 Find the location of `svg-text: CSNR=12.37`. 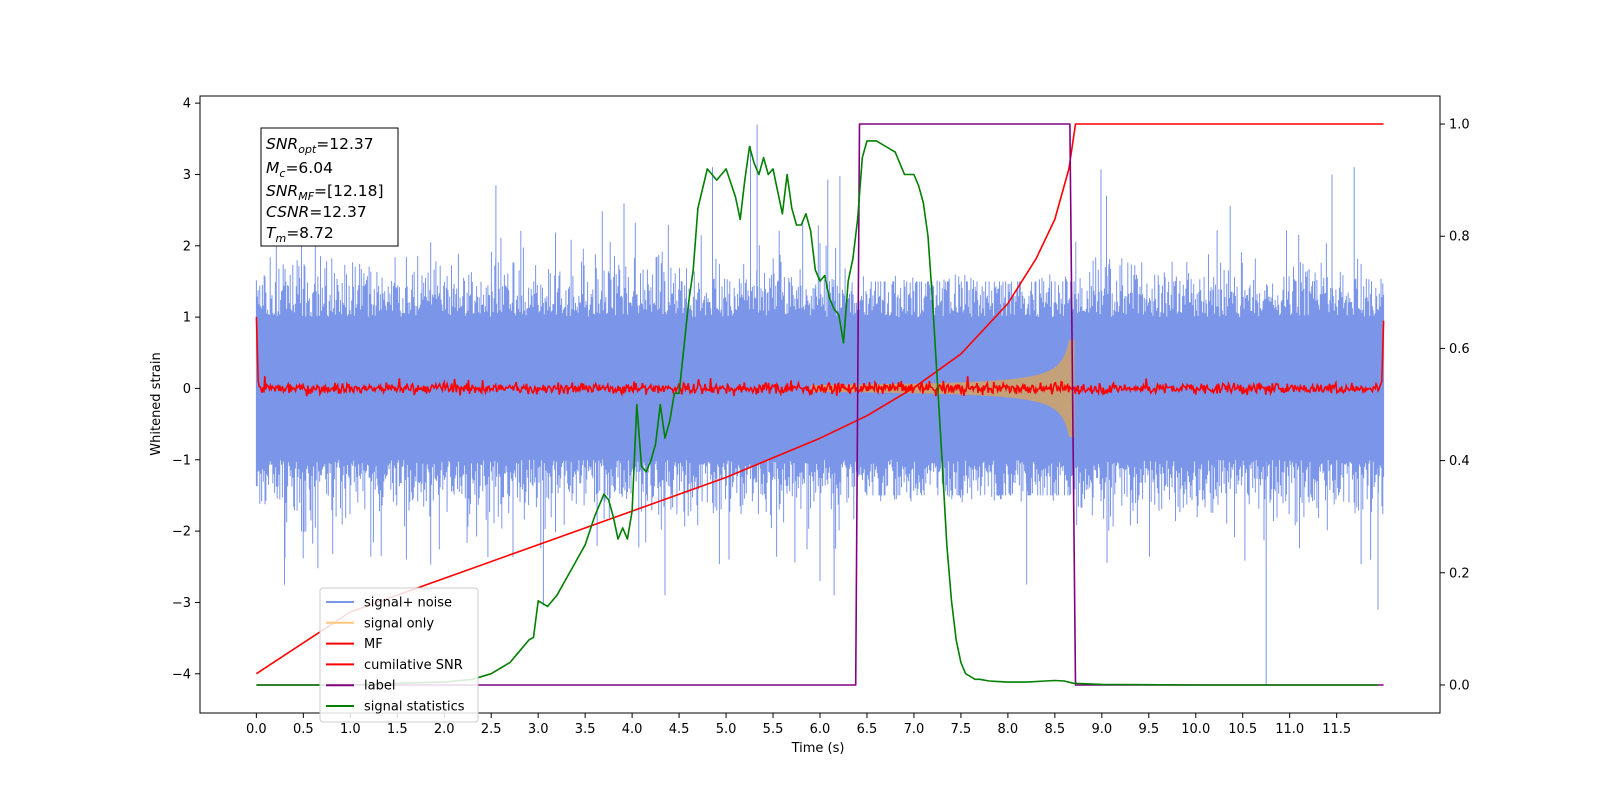

svg-text: CSNR=12.37 is located at coordinates (316, 212).